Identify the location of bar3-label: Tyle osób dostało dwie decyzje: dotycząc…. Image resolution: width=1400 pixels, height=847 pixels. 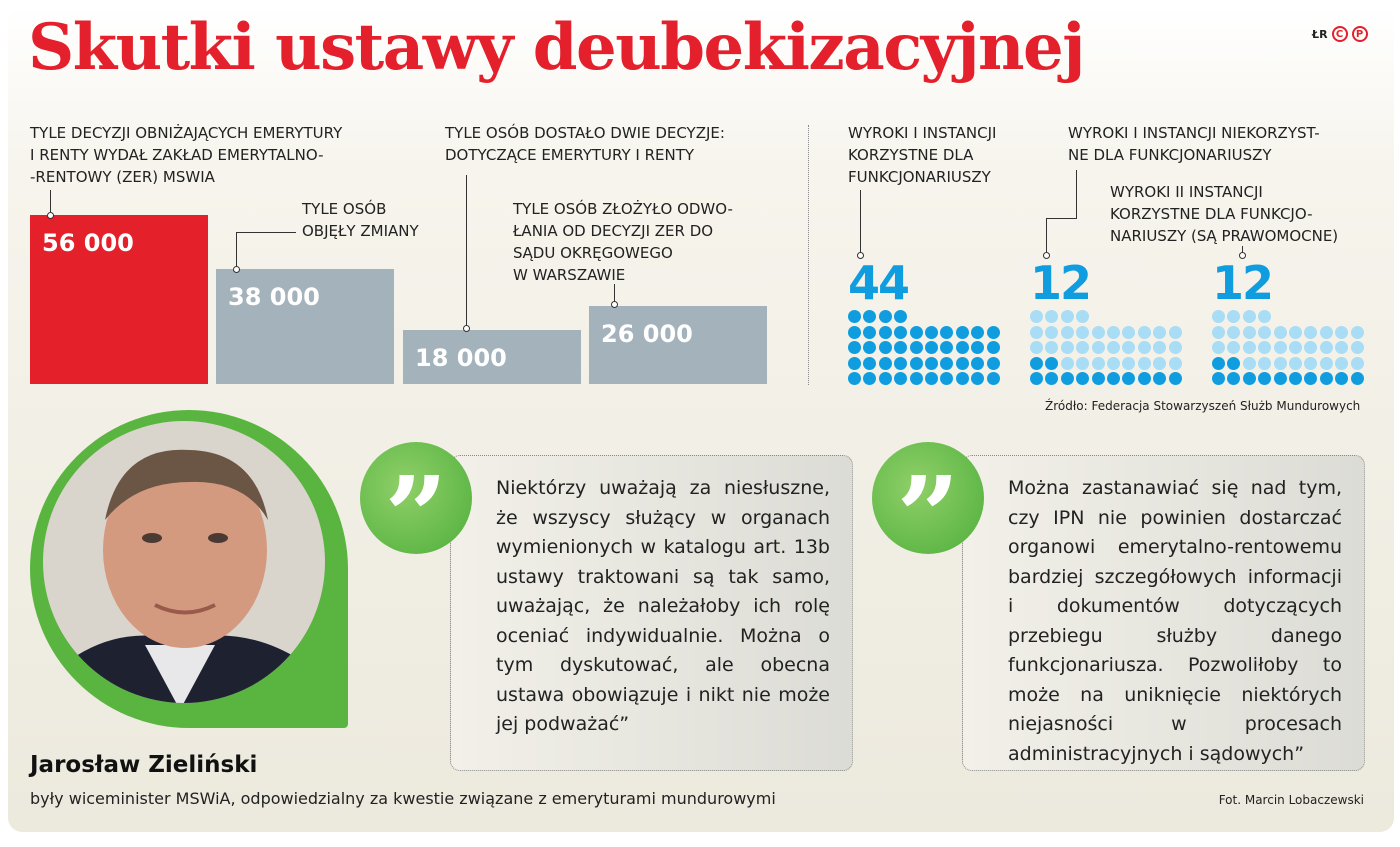
(585, 144).